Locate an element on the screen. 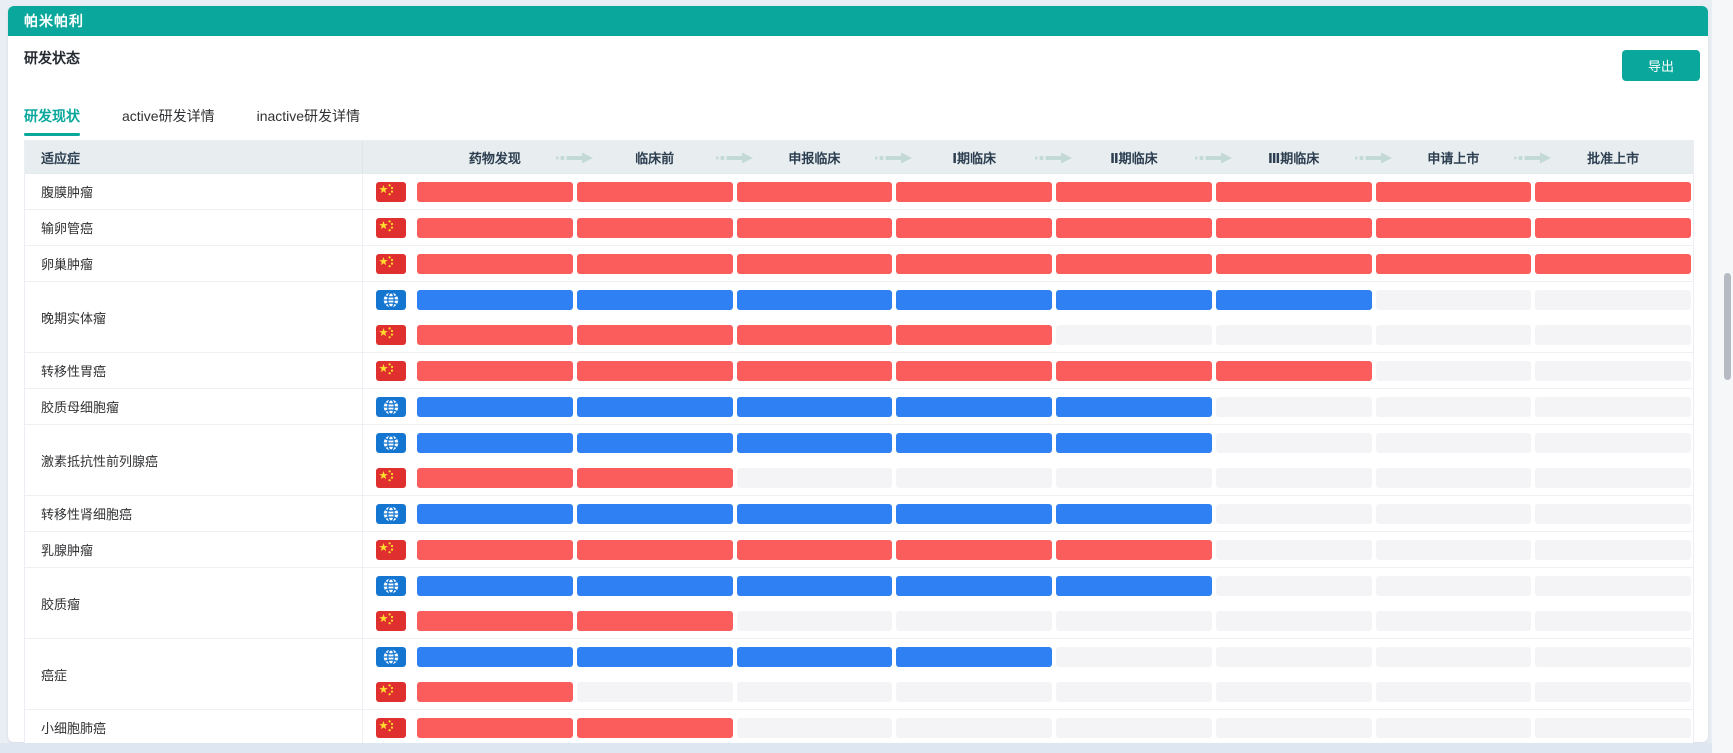 The image size is (1733, 753). indication-label: 乳腺肿瘤 is located at coordinates (194, 549).